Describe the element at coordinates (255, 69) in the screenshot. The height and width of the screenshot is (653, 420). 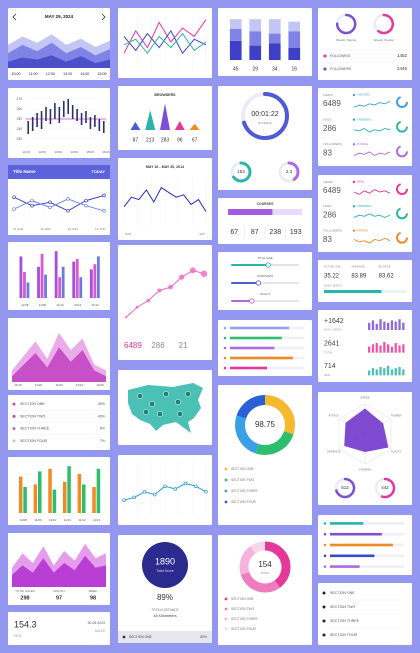
I see `bar-label: 29` at that location.